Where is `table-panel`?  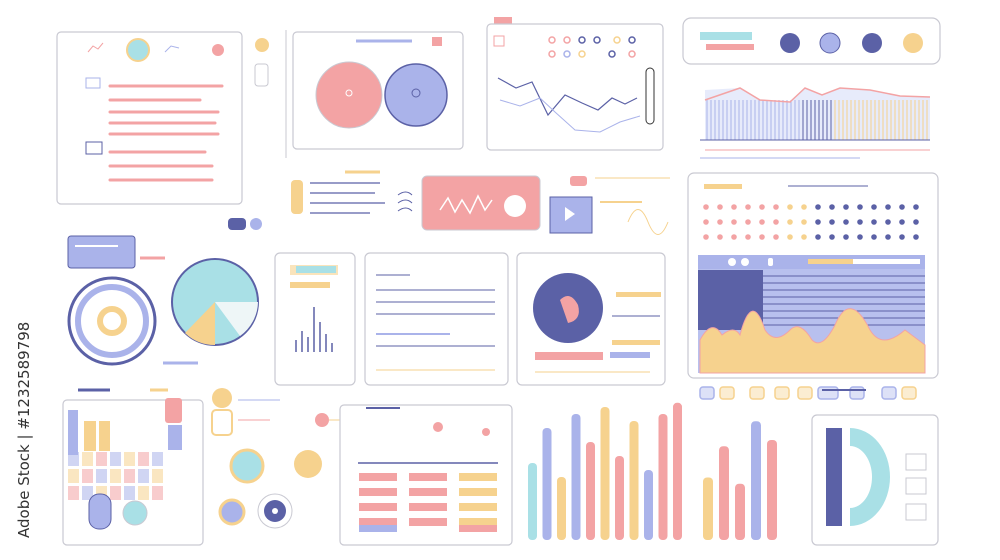 table-panel is located at coordinates (426, 475).